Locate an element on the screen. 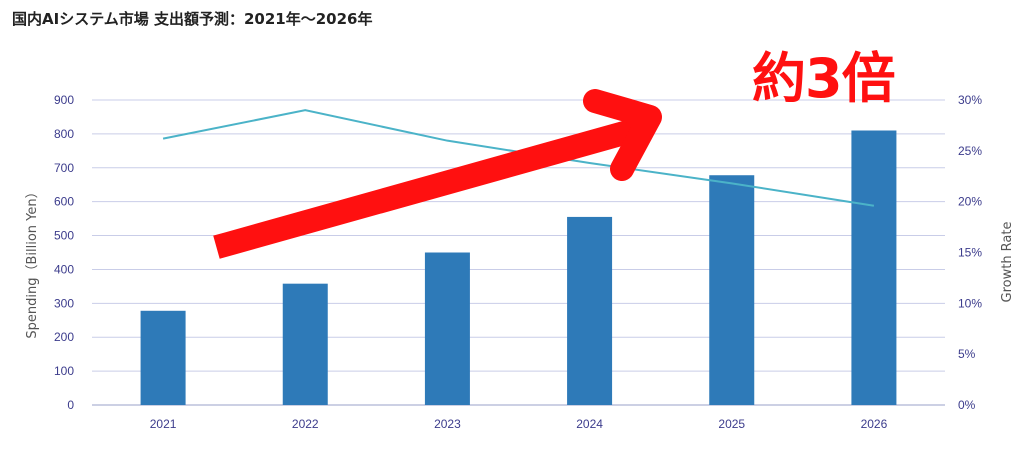  growth-arrow-head is located at coordinates (622, 135).